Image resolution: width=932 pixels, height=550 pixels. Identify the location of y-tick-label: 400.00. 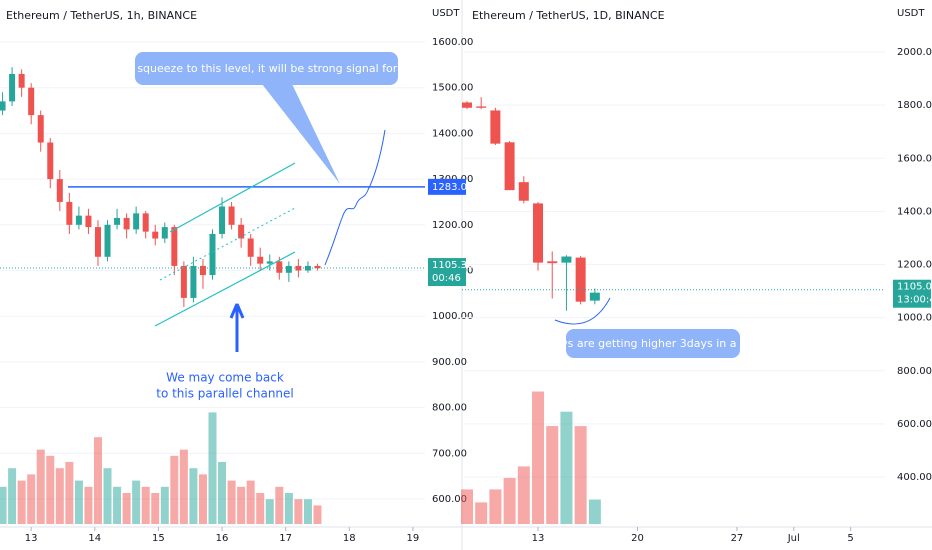
(914, 477).